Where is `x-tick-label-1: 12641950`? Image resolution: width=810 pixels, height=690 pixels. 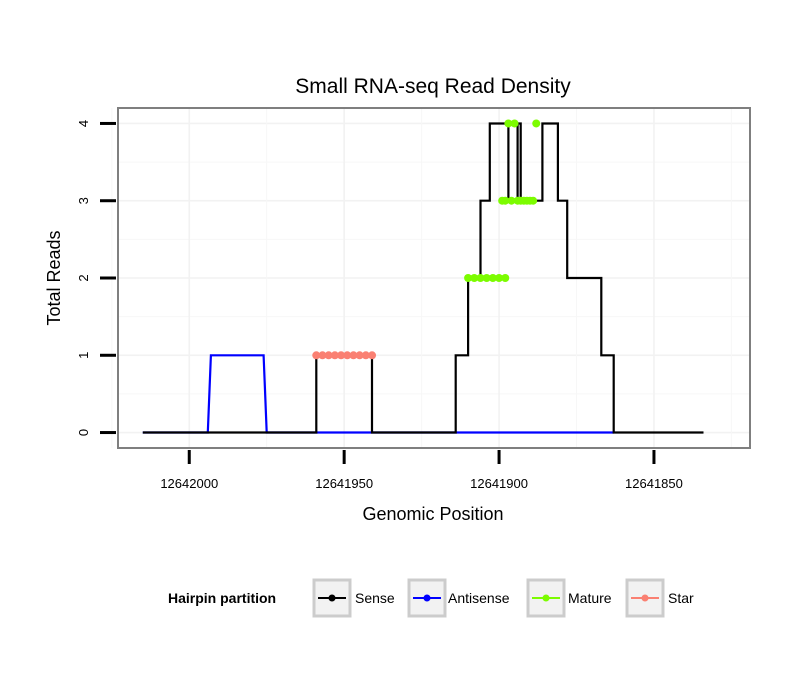
x-tick-label-1: 12641950 is located at coordinates (344, 483).